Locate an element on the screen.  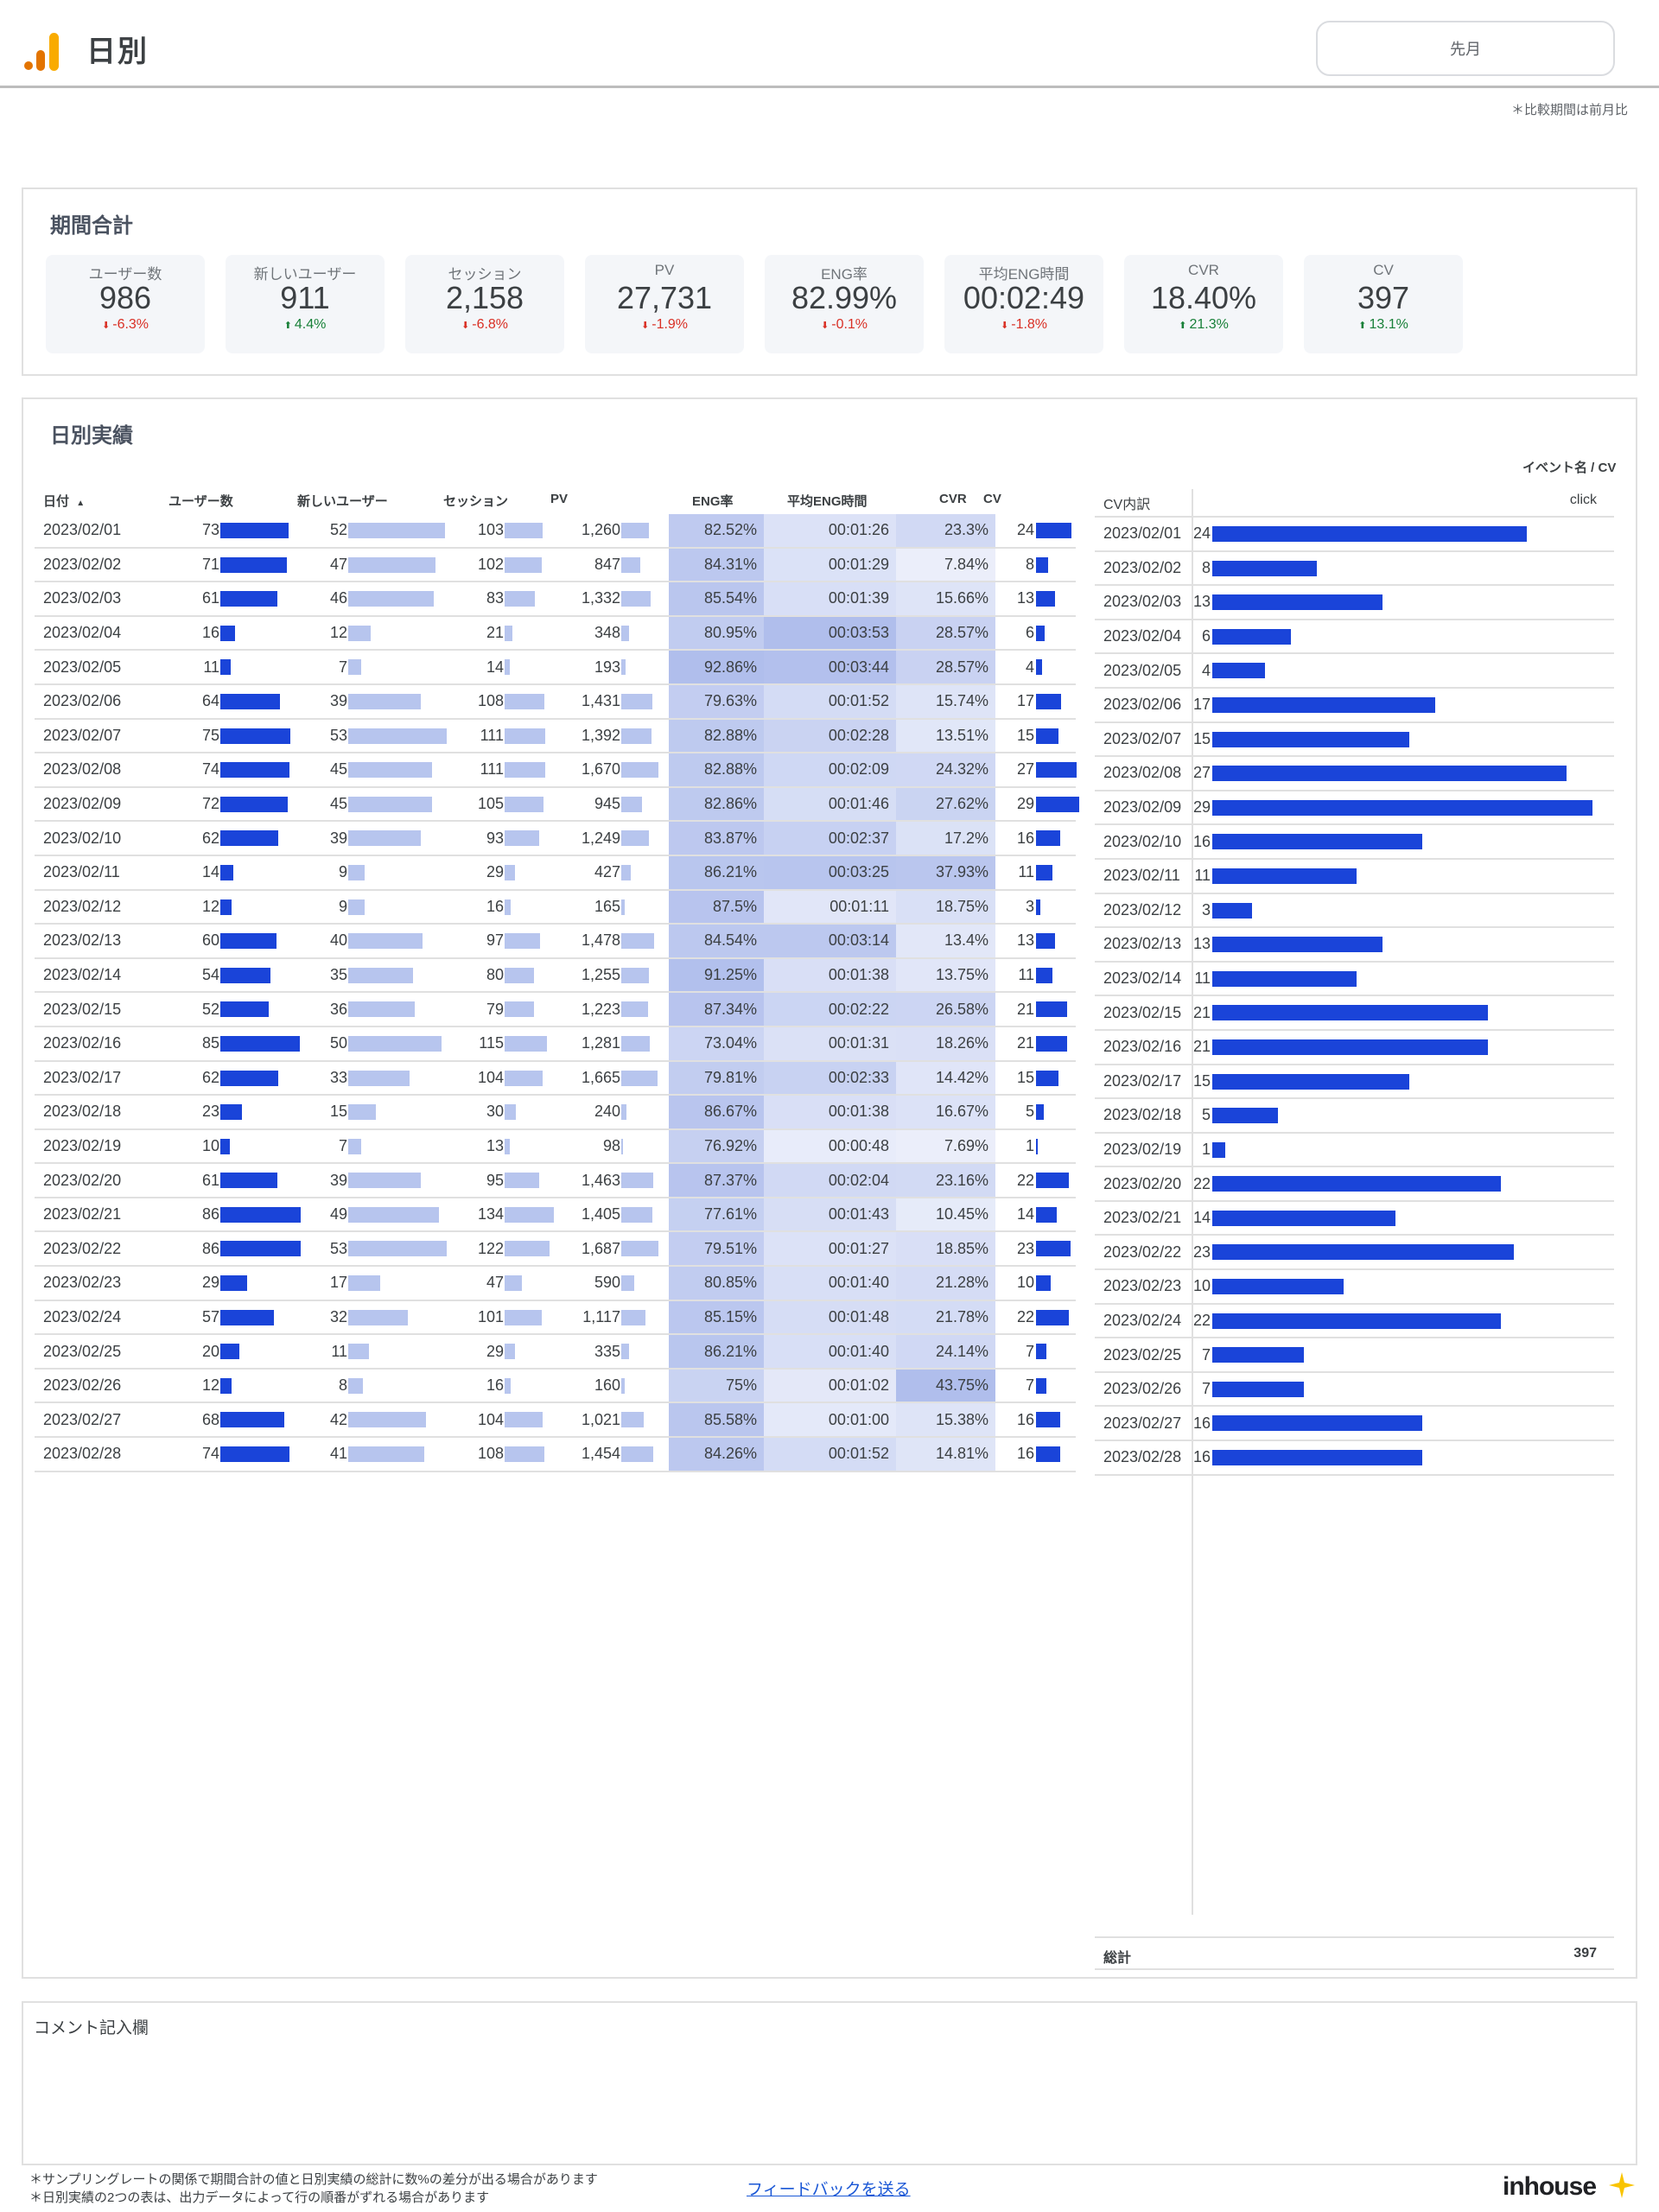
table-row: 2023/02/04 16 12 21 348 80.95% 00:03:53 28.57% 6 is located at coordinates (555, 634).